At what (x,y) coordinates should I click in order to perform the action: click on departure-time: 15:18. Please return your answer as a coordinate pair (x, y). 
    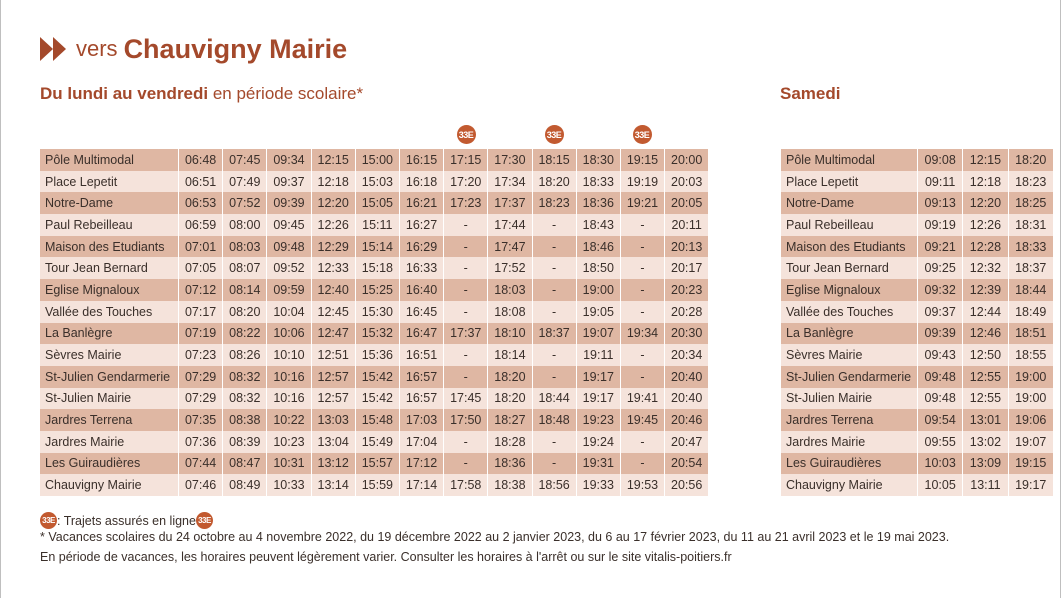
    Looking at the image, I should click on (377, 268).